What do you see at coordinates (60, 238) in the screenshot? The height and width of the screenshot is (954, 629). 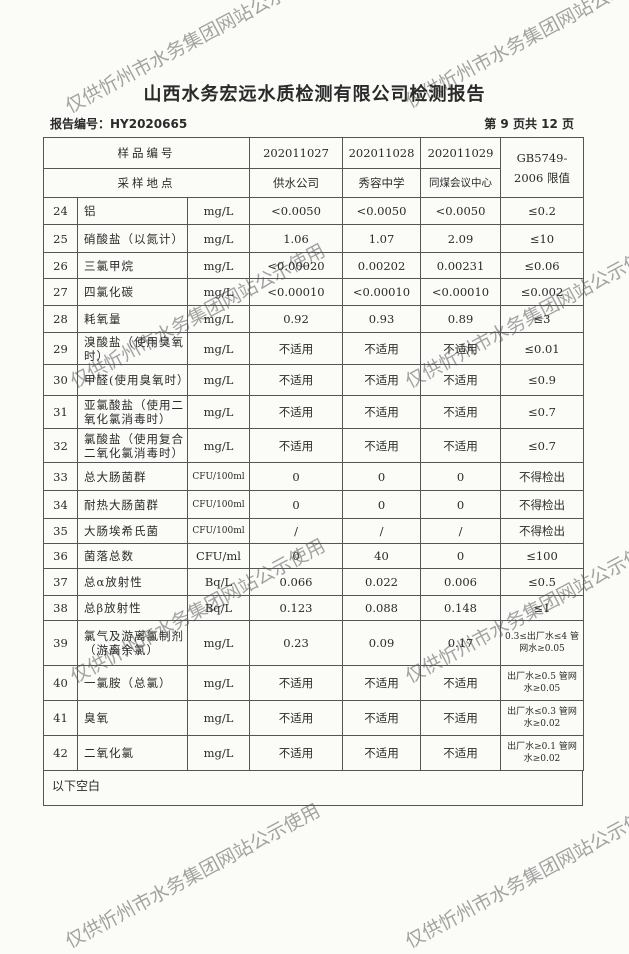 I see `row-number: 25` at bounding box center [60, 238].